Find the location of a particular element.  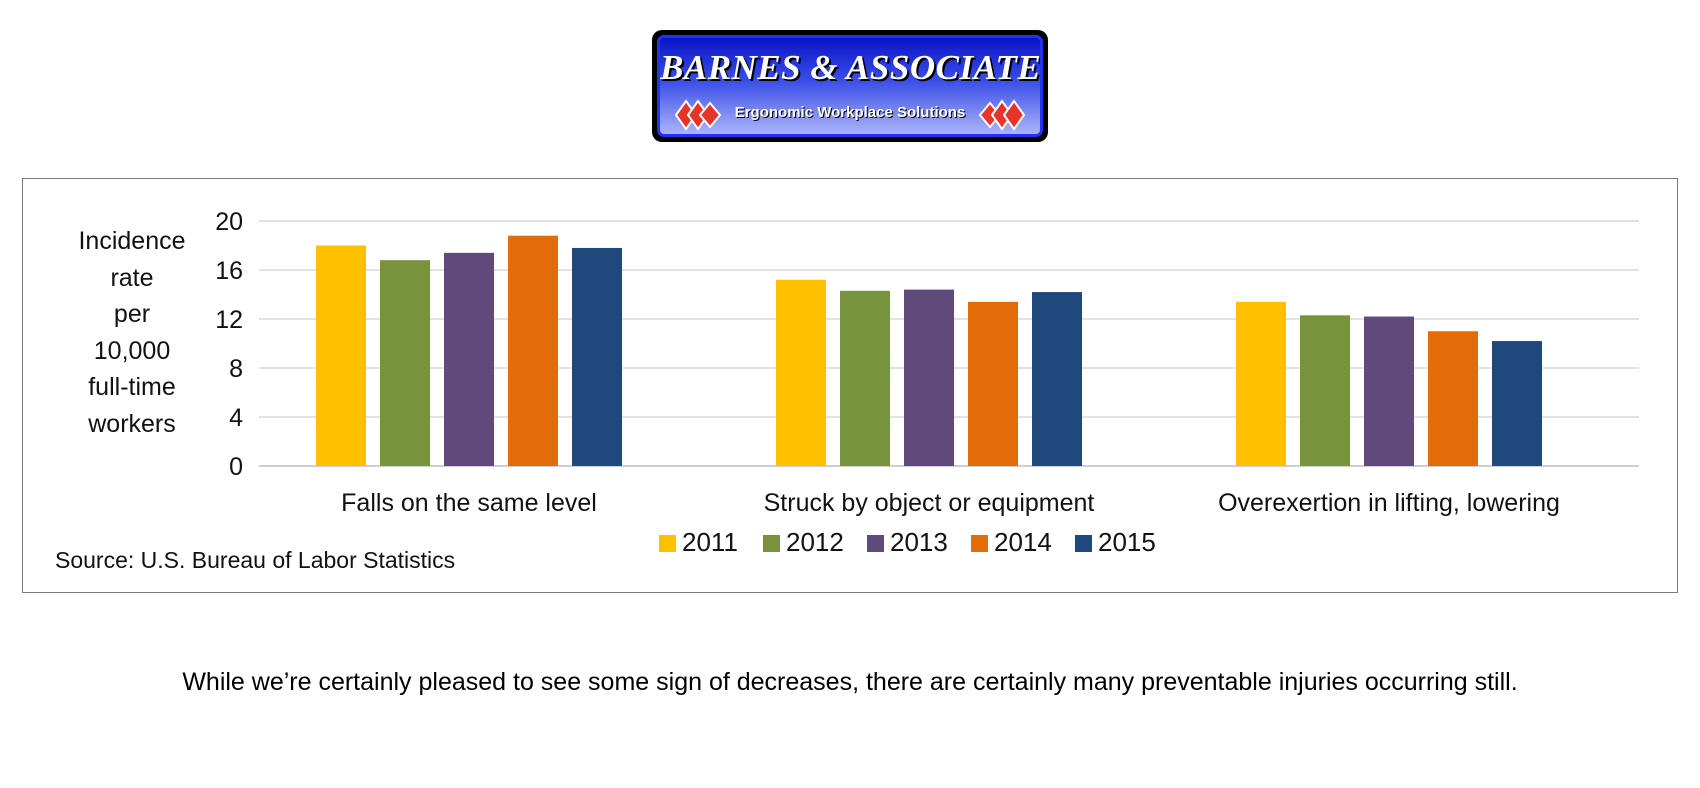

legend-label: 2013 is located at coordinates (919, 542).